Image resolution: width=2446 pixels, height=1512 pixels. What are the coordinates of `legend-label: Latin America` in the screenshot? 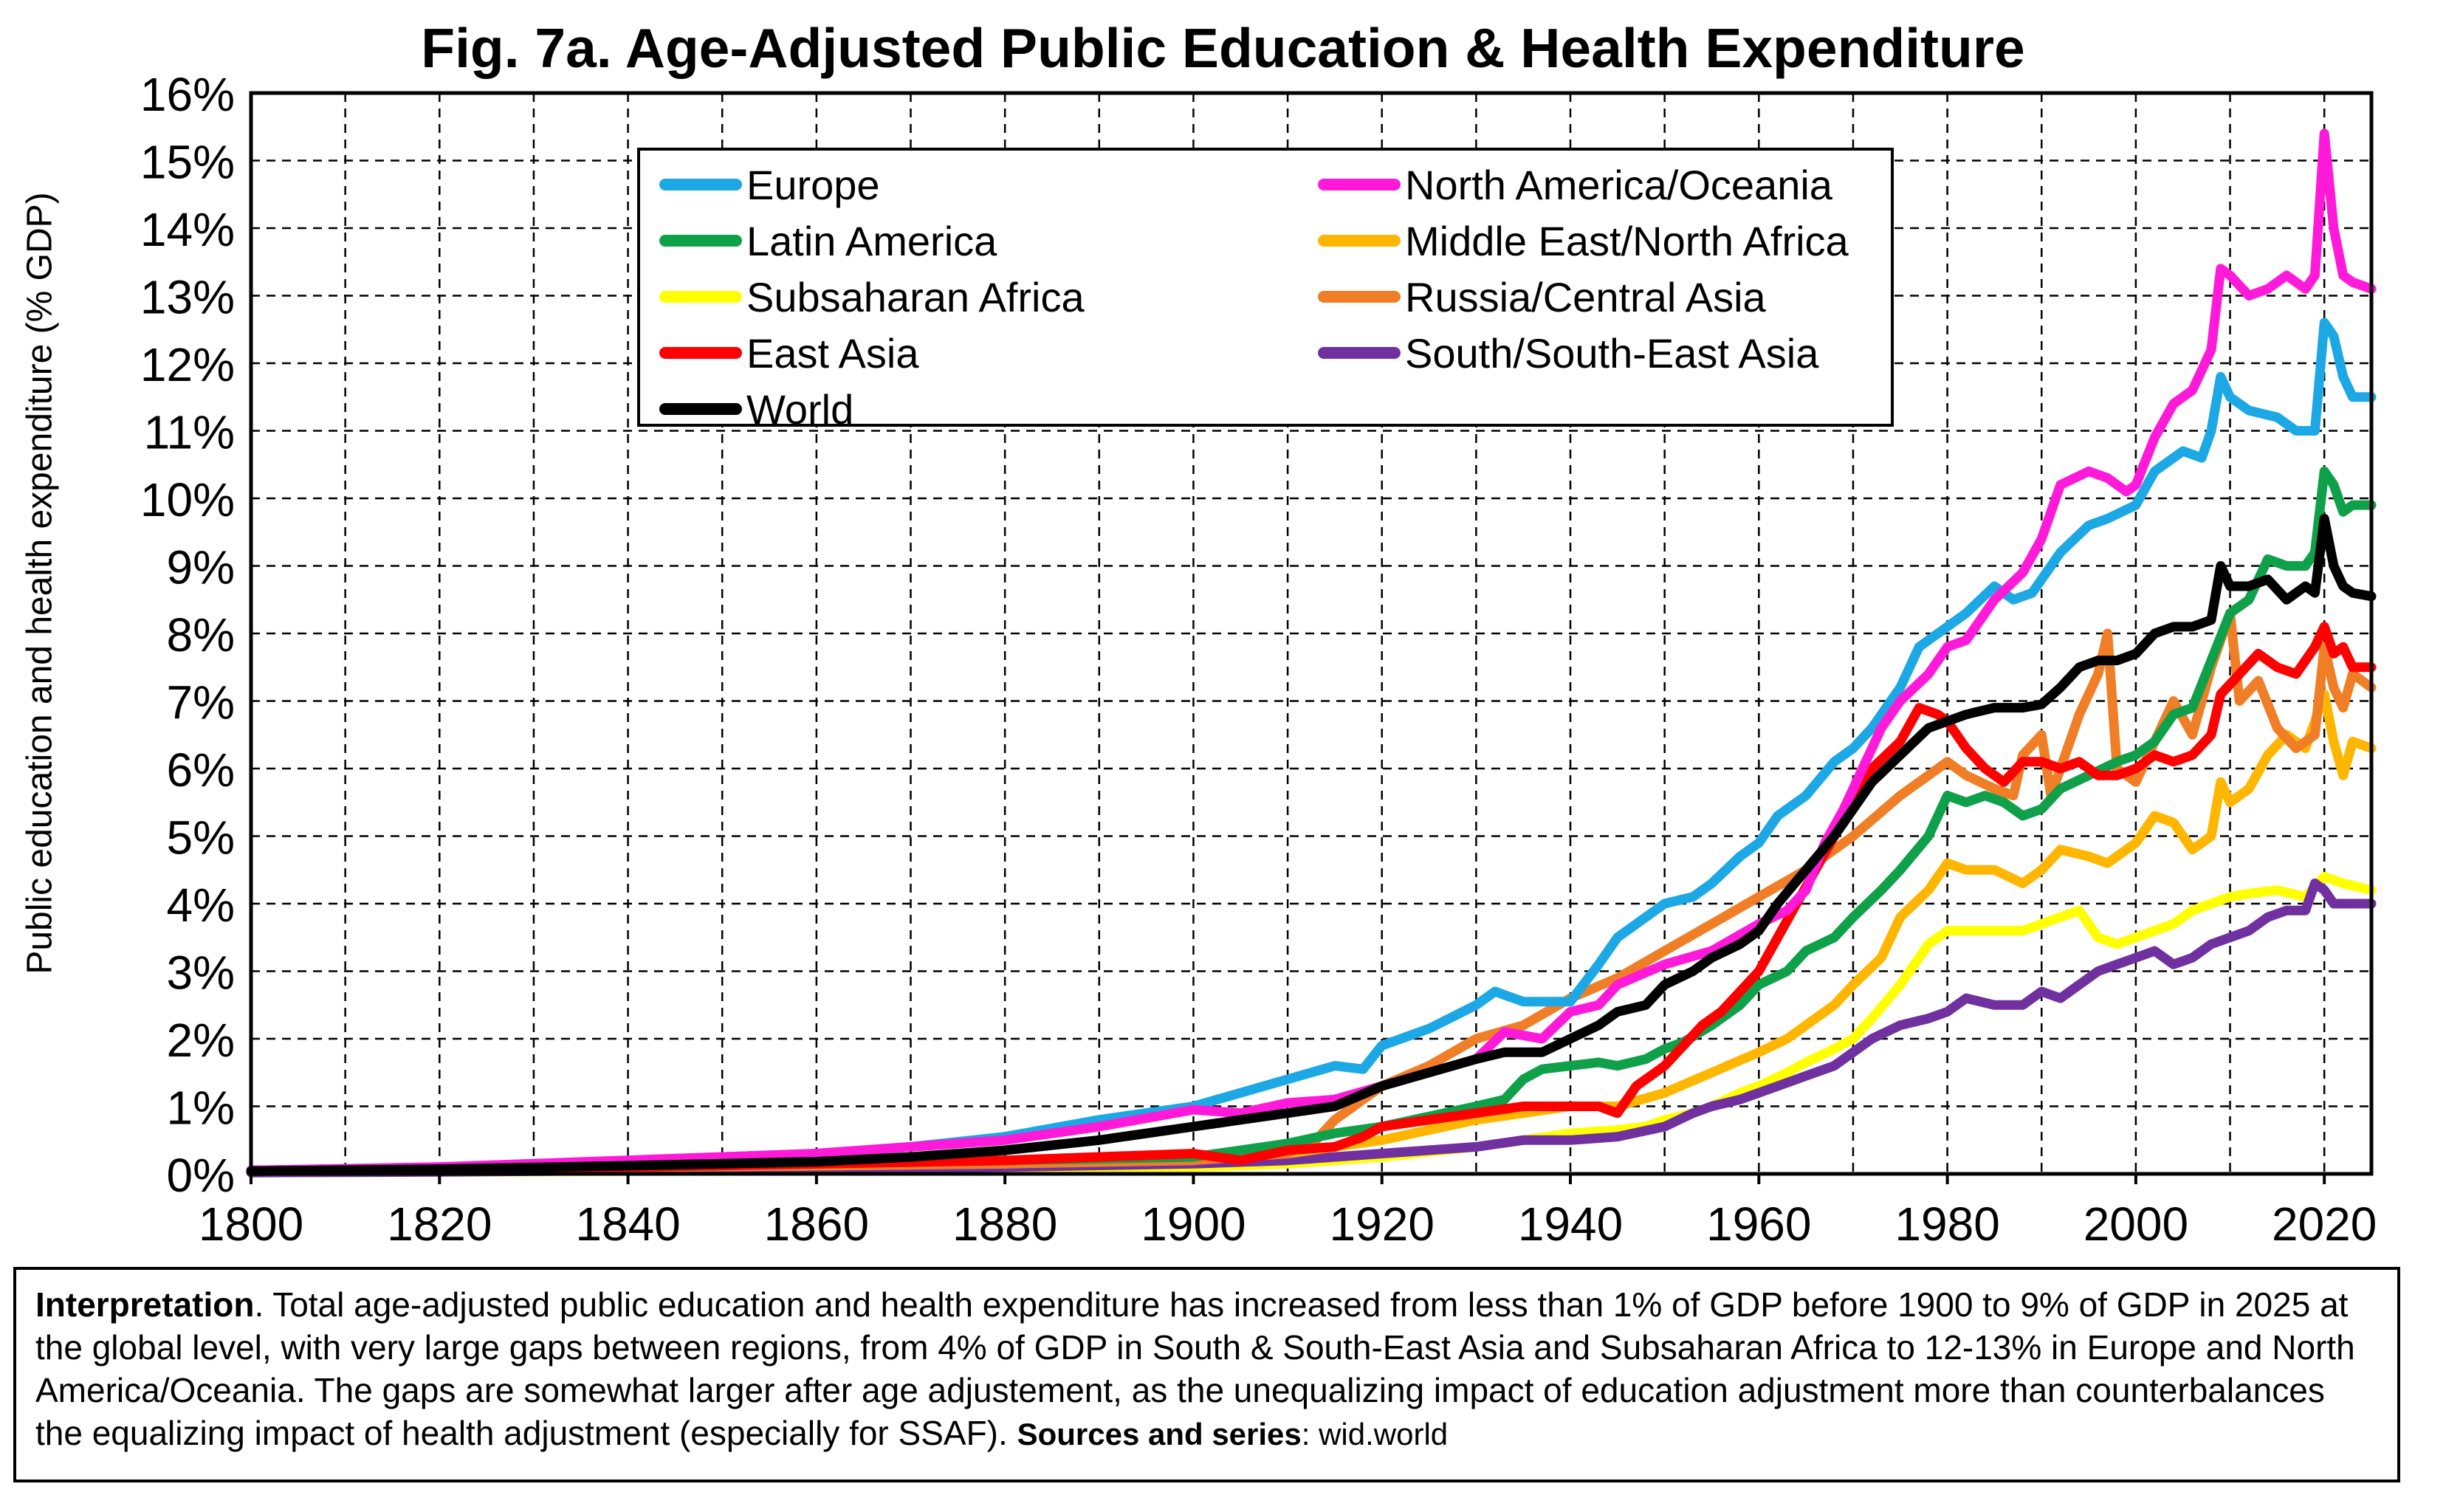 It's located at (871, 240).